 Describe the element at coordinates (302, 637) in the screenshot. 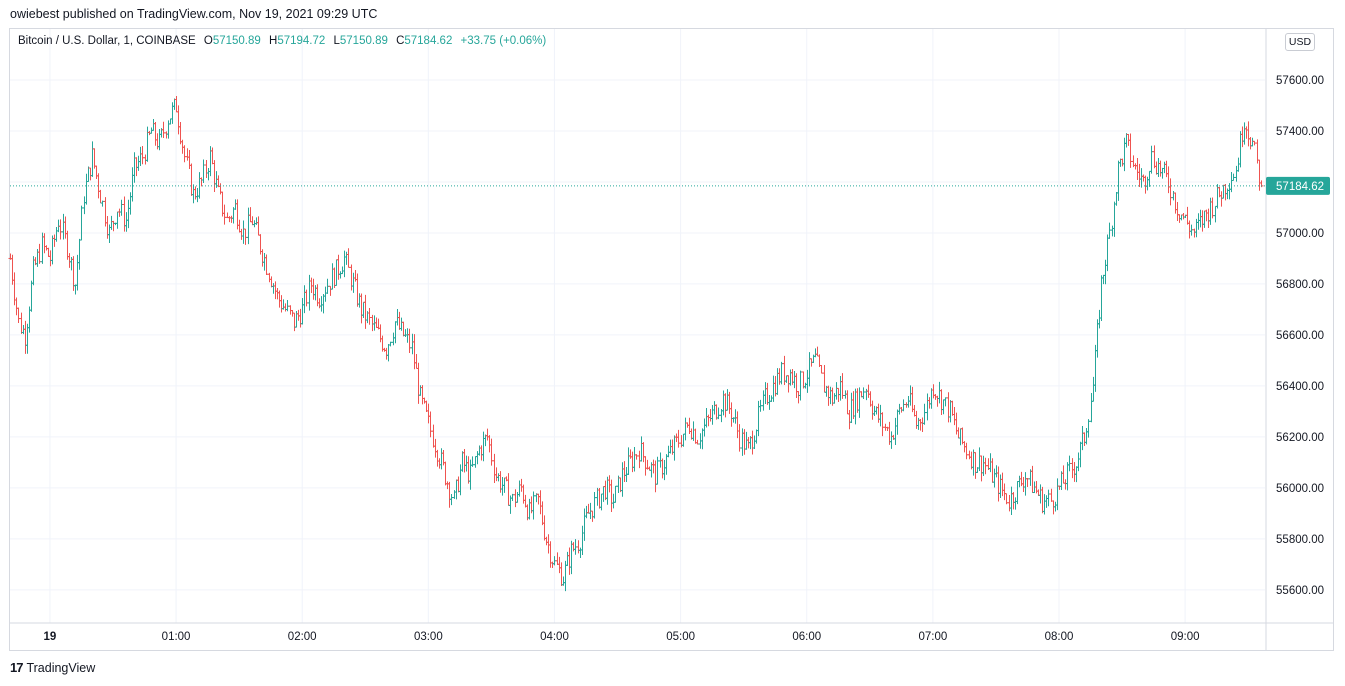

I see `x-axis-tick-label: 02:00` at that location.